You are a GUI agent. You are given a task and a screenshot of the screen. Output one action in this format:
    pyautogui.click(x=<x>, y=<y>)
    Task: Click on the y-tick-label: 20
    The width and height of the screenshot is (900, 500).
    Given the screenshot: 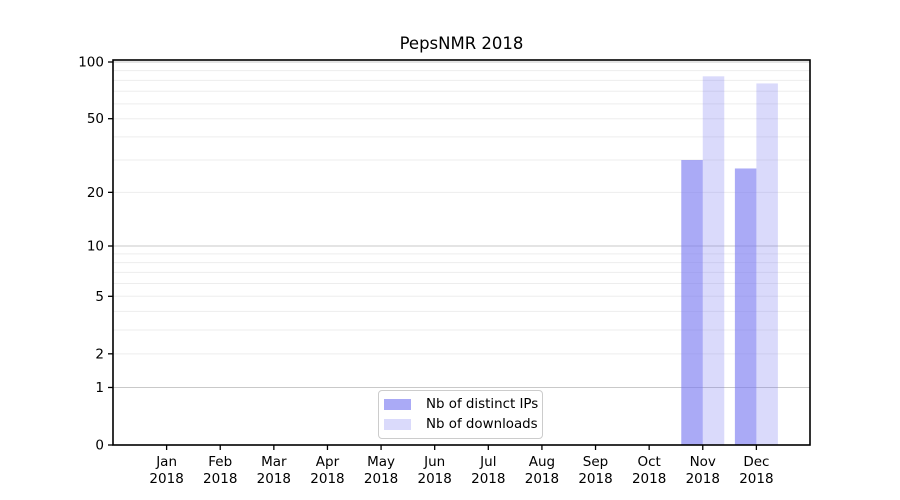 What is the action you would take?
    pyautogui.click(x=95, y=193)
    